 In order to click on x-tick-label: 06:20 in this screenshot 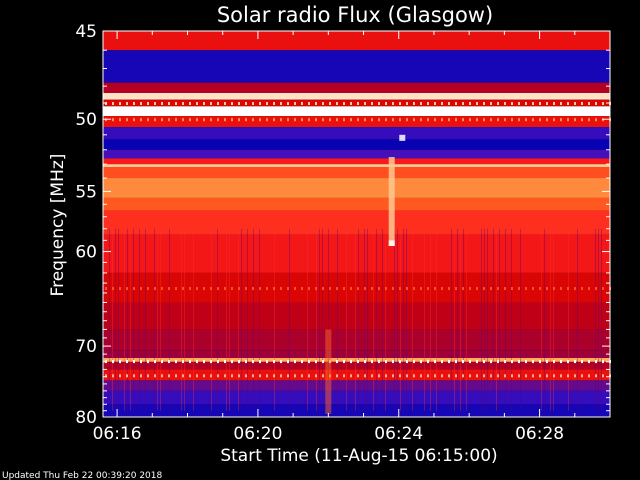, I will do `click(257, 434)`.